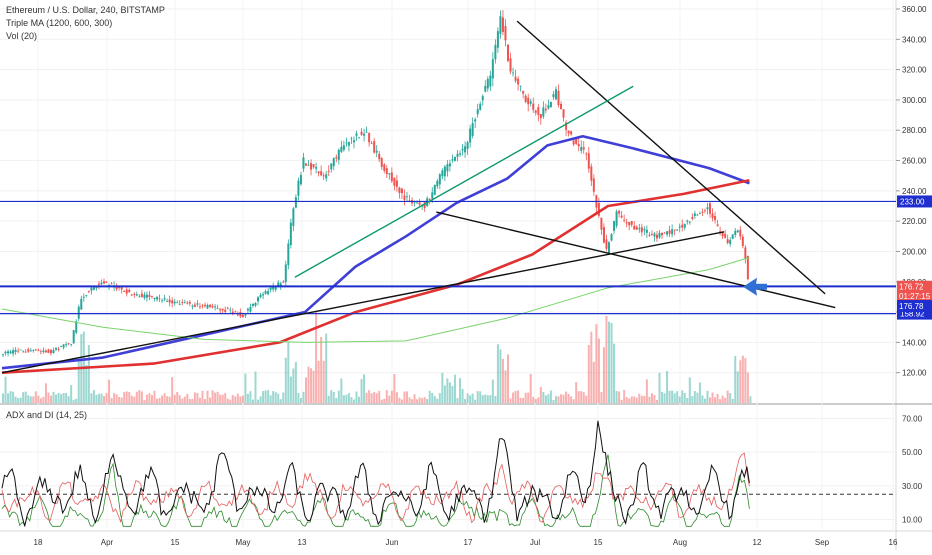 The height and width of the screenshot is (555, 932). What do you see at coordinates (911, 306) in the screenshot?
I see `price-tag-label: 176.78` at bounding box center [911, 306].